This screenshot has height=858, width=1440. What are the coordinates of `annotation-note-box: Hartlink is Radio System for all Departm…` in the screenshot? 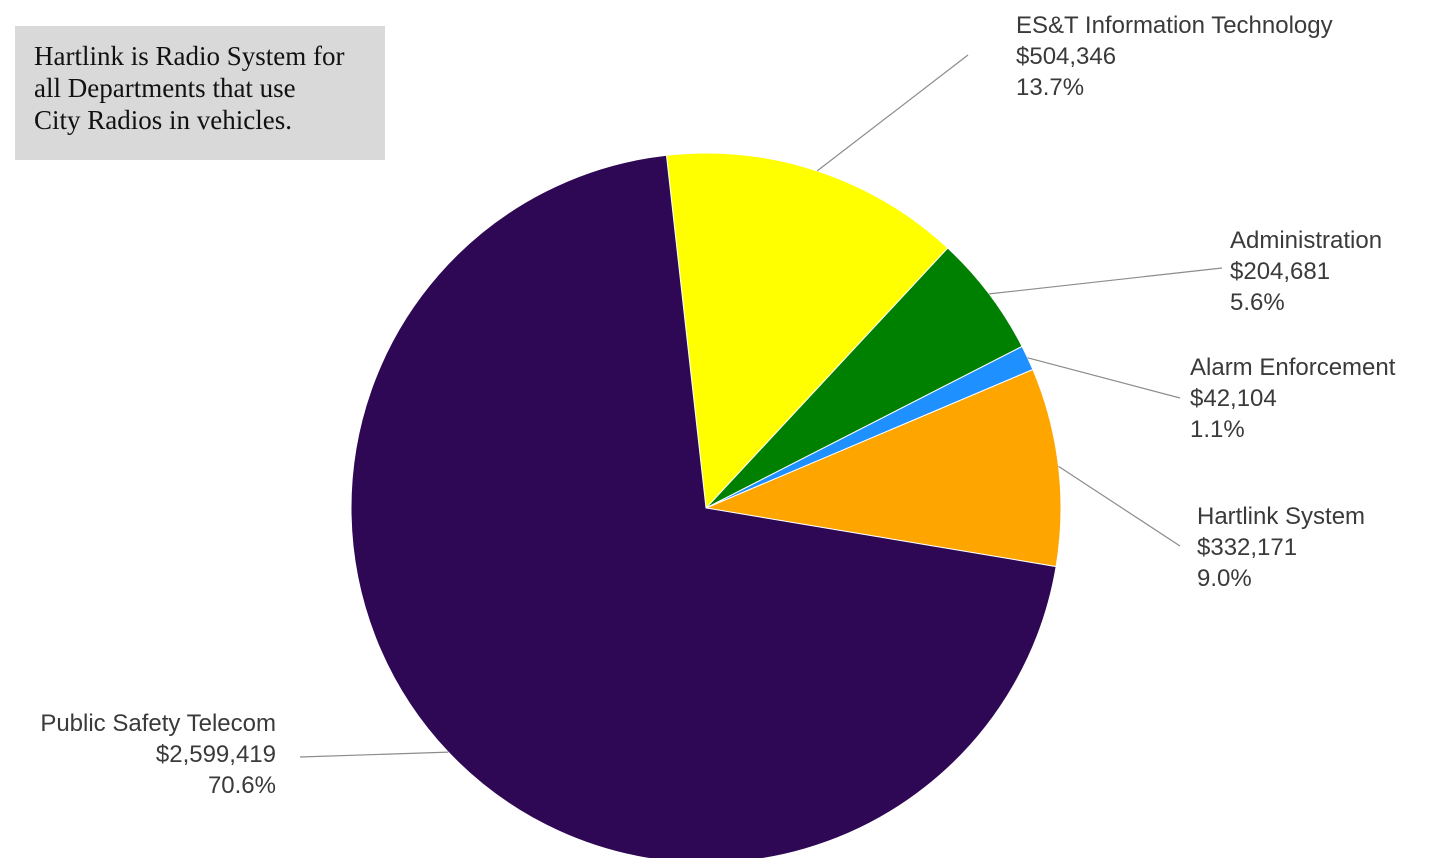 It's located at (200, 93).